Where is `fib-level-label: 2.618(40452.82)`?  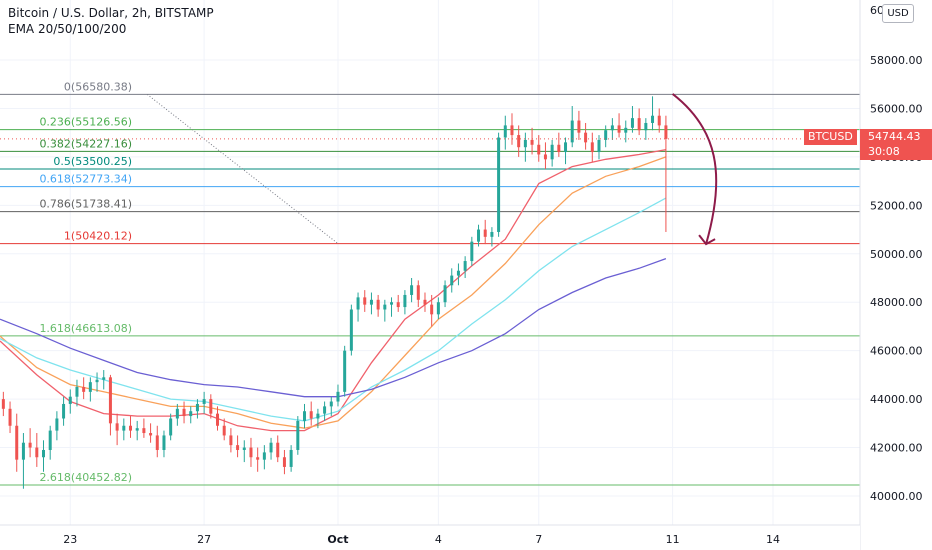 fib-level-label: 2.618(40452.82) is located at coordinates (85, 477).